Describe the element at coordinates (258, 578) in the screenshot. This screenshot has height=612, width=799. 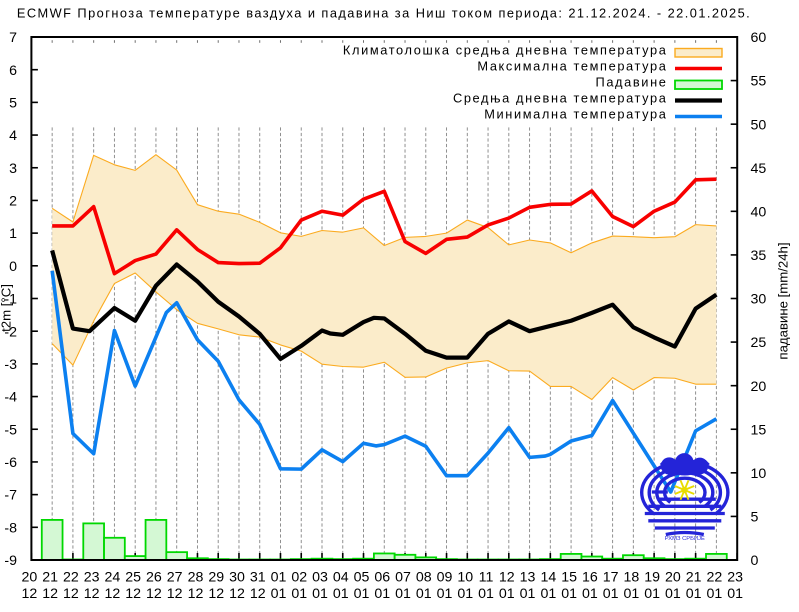
I see `svg-text: 31` at that location.